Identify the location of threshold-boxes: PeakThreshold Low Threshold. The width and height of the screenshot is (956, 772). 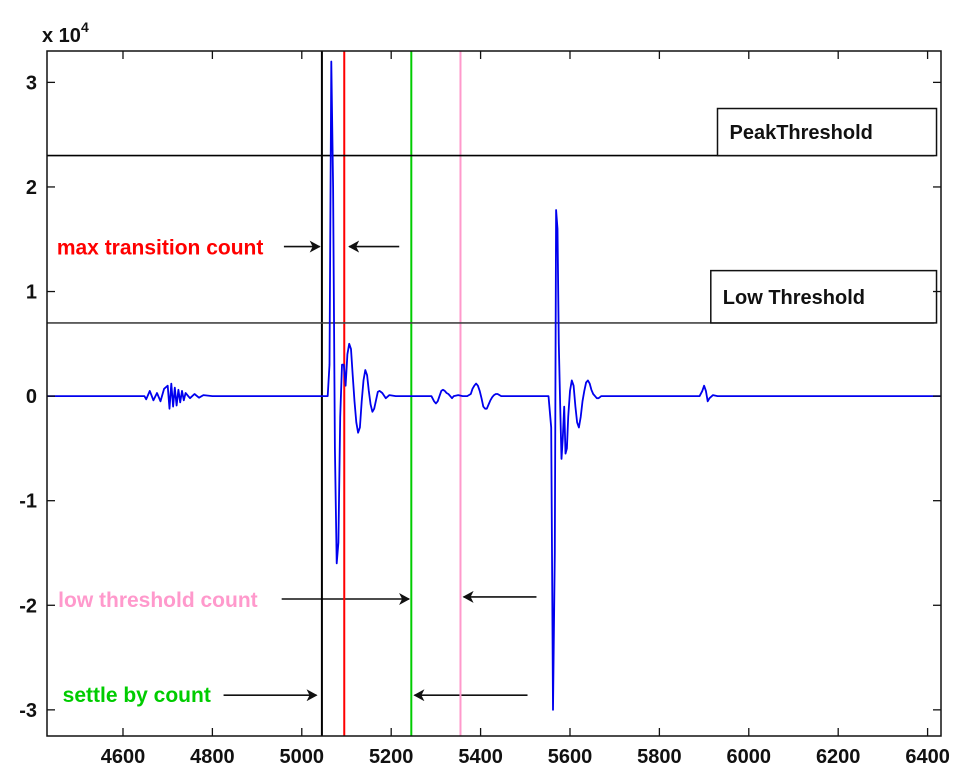
(824, 215).